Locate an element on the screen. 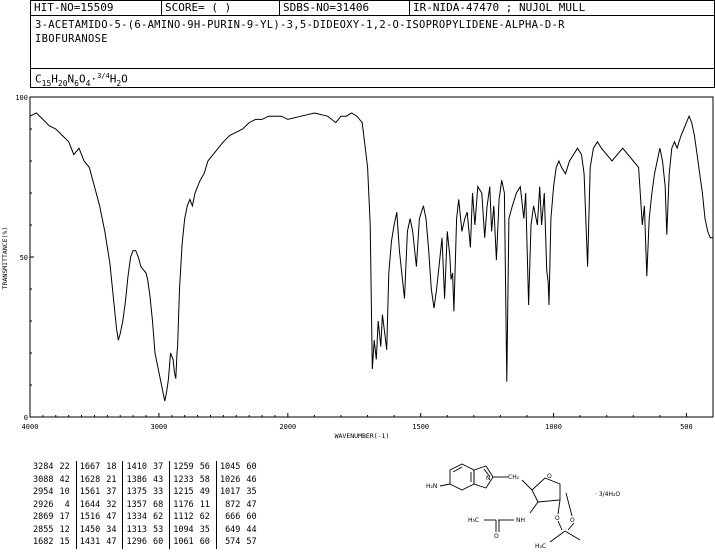 Image resolution: width=715 pixels, height=553 pixels. peak-wavenumber: 1431 is located at coordinates (90, 542).